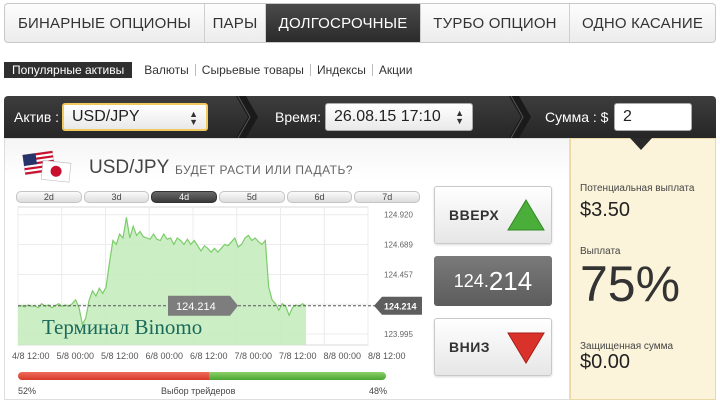 The height and width of the screenshot is (403, 720). I want to click on amount-value: 2, so click(627, 116).